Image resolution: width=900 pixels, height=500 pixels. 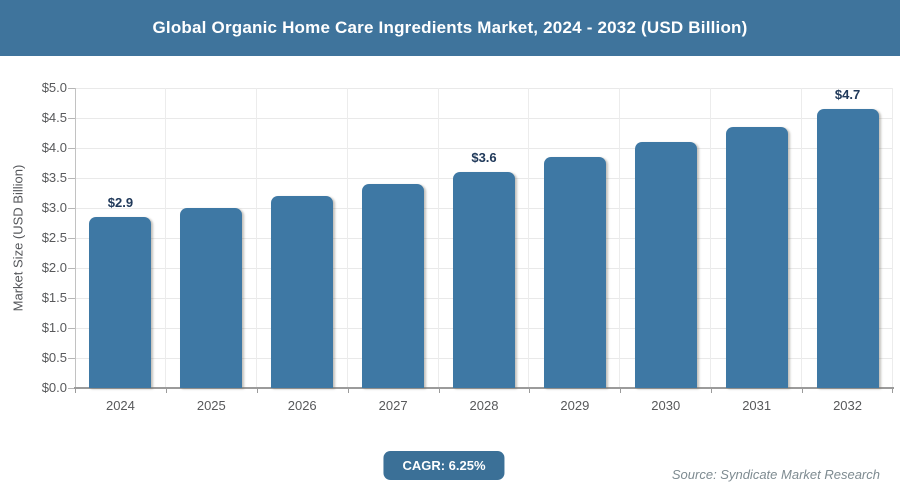 What do you see at coordinates (574, 272) in the screenshot?
I see `bar-2029` at bounding box center [574, 272].